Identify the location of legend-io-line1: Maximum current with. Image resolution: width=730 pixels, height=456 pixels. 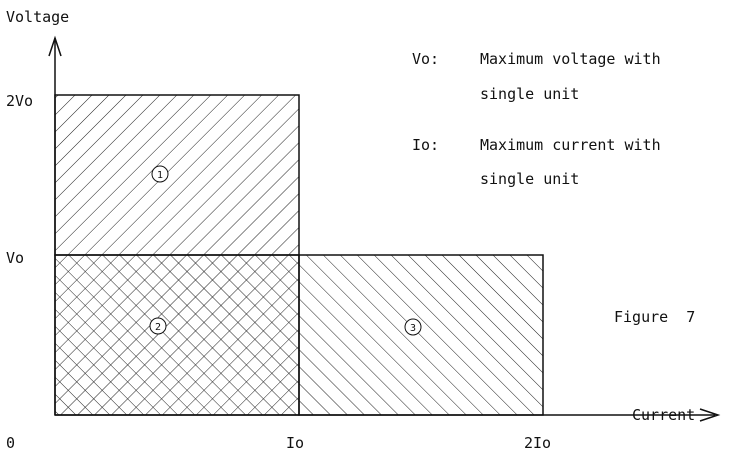
(570, 145).